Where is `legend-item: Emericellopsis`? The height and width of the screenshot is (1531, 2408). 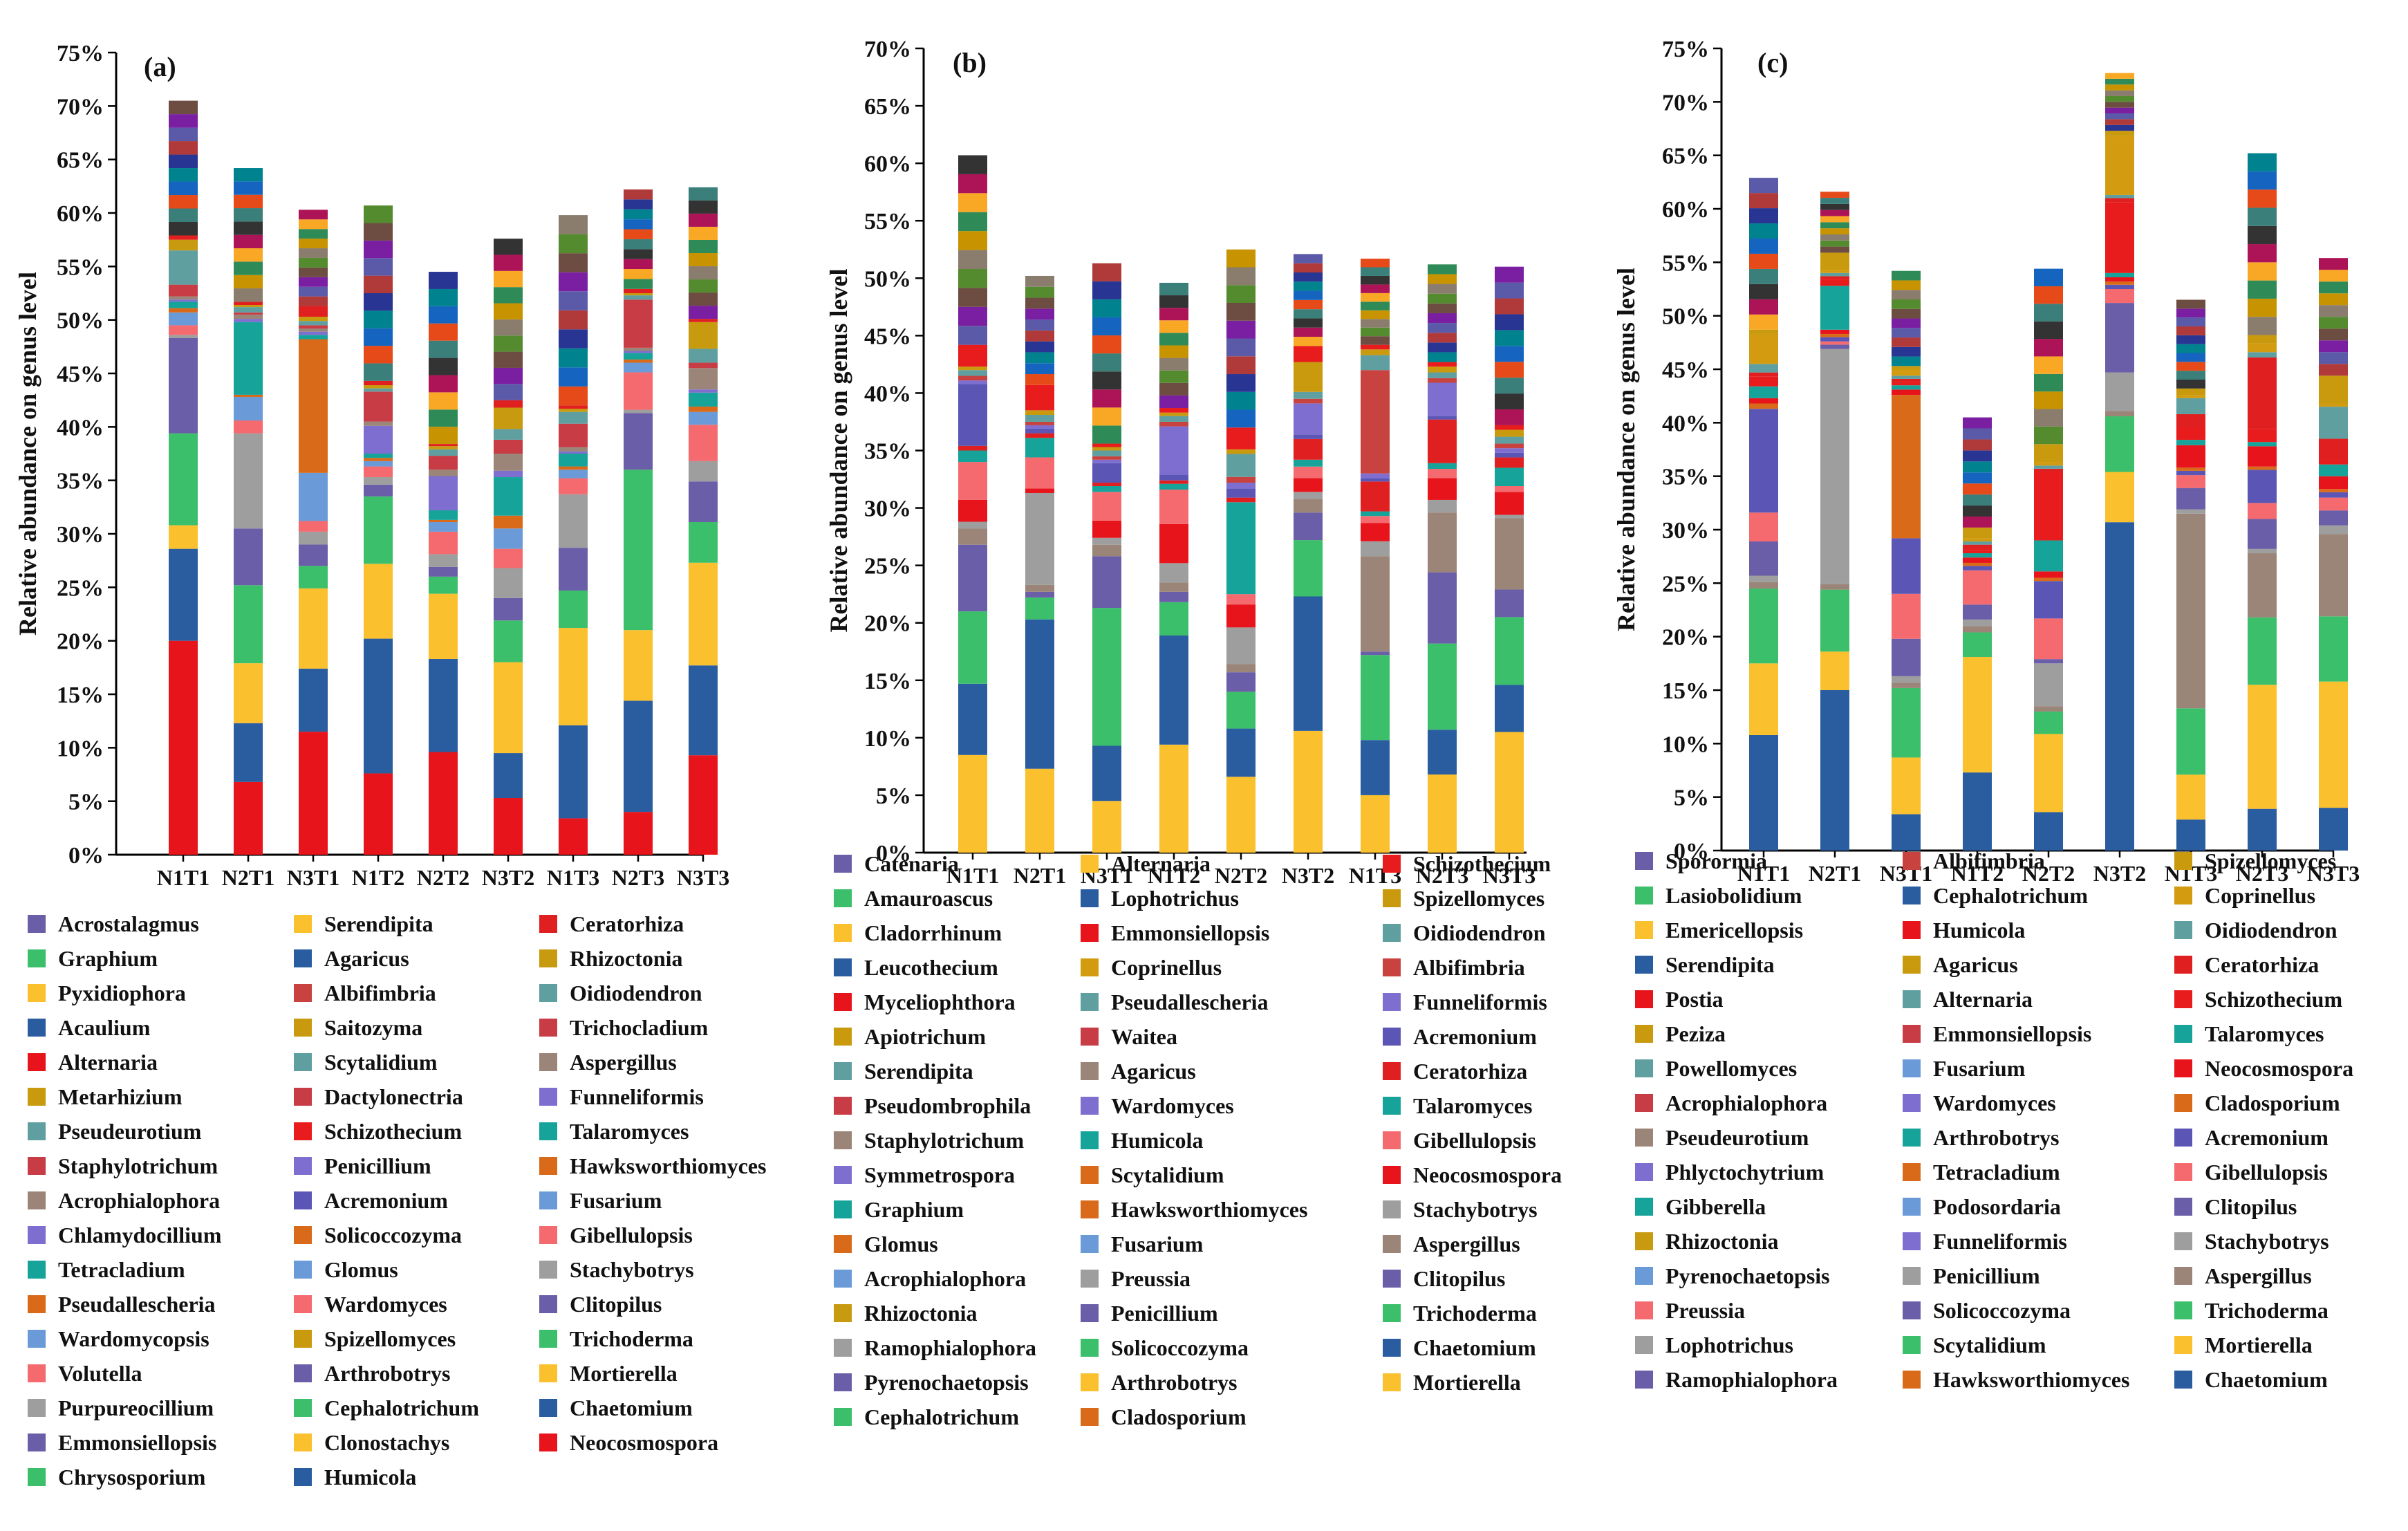 legend-item: Emericellopsis is located at coordinates (1719, 930).